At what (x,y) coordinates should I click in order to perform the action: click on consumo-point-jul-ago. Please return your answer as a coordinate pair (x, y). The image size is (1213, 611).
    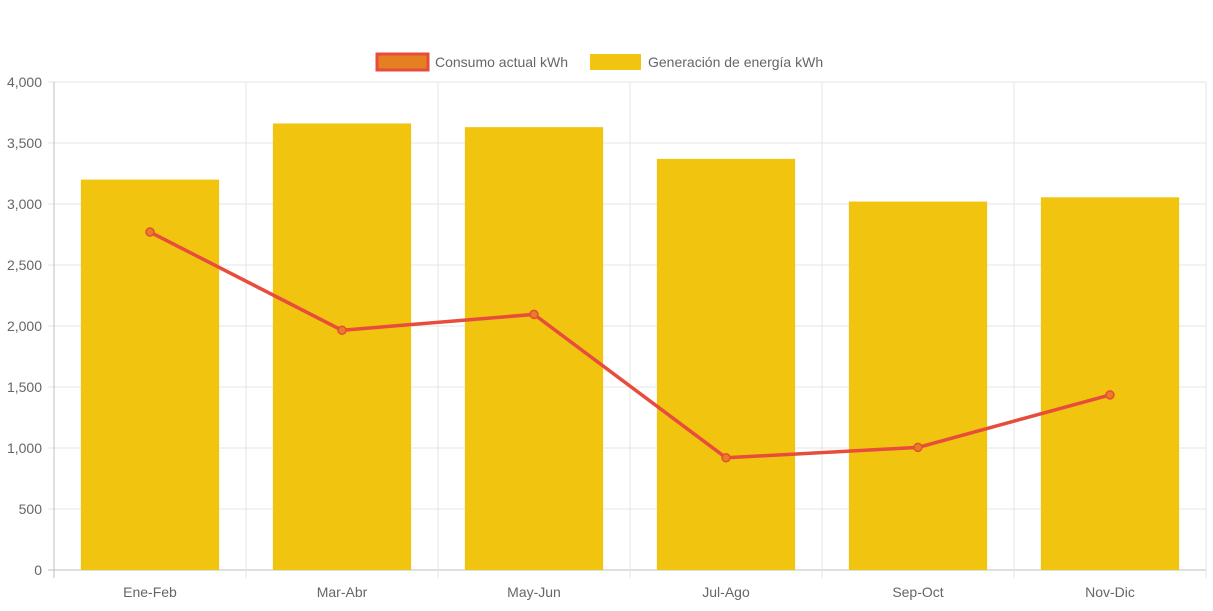
    Looking at the image, I should click on (726, 458).